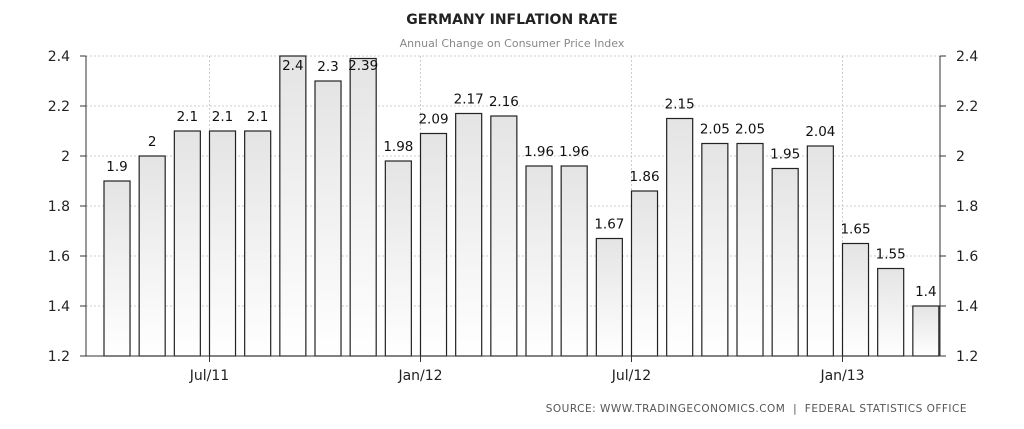 The width and height of the screenshot is (1024, 429). I want to click on y-tick-label-left: 1.2, so click(59, 357).